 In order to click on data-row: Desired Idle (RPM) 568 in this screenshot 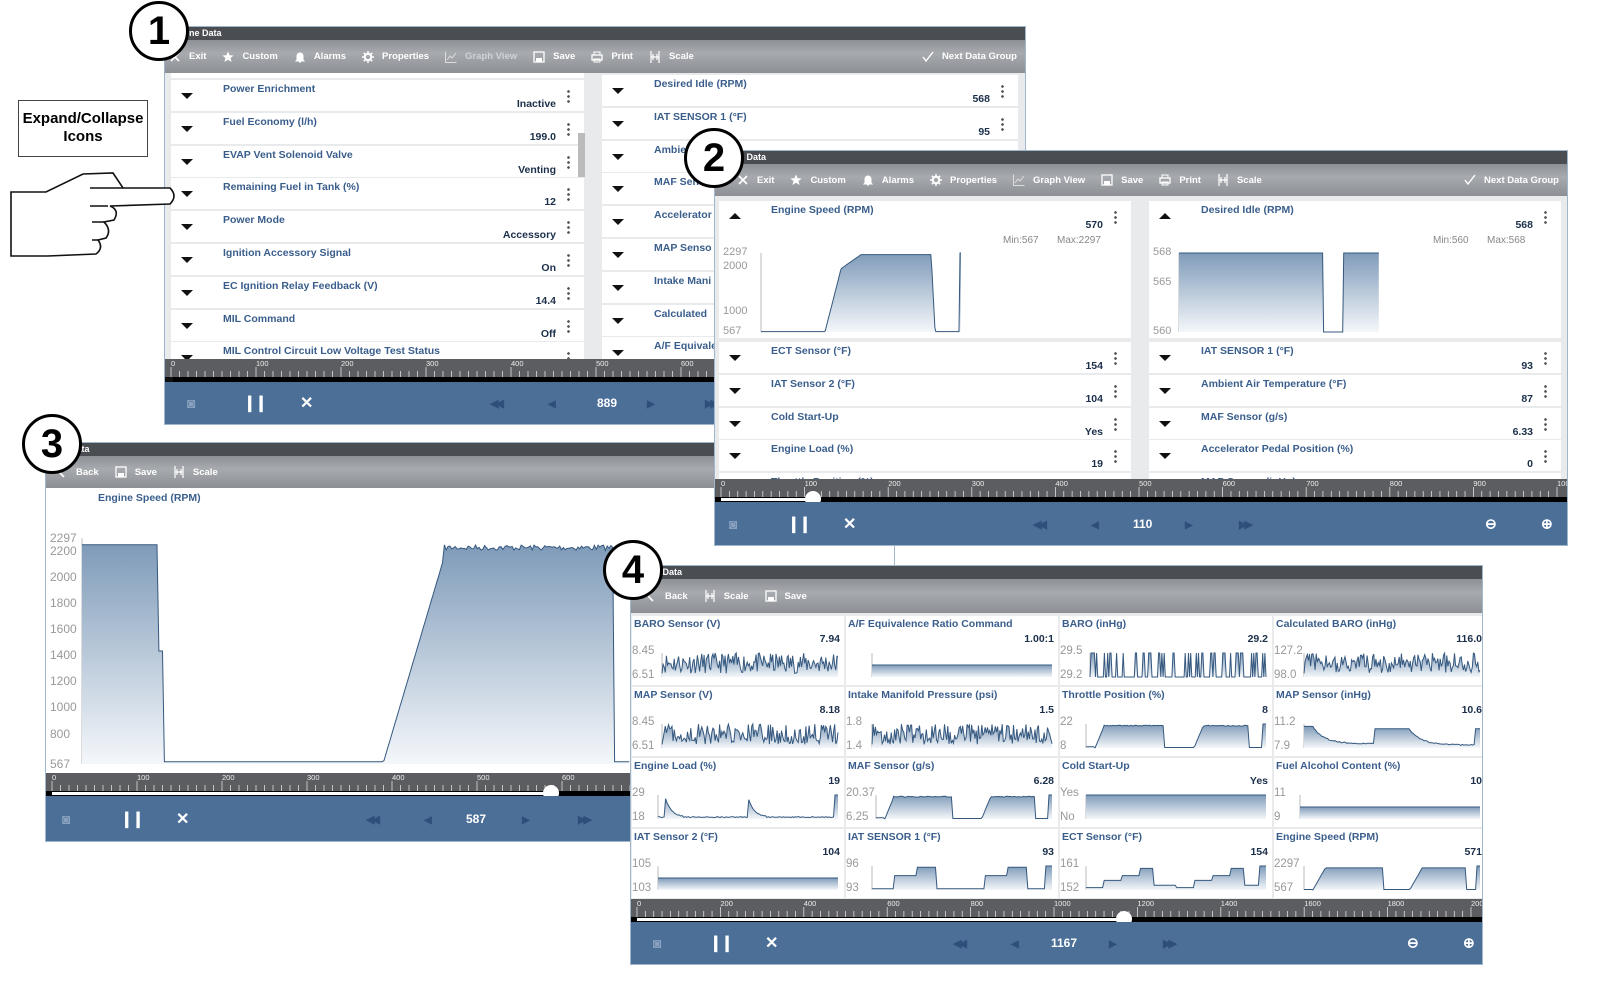, I will do `click(810, 90)`.